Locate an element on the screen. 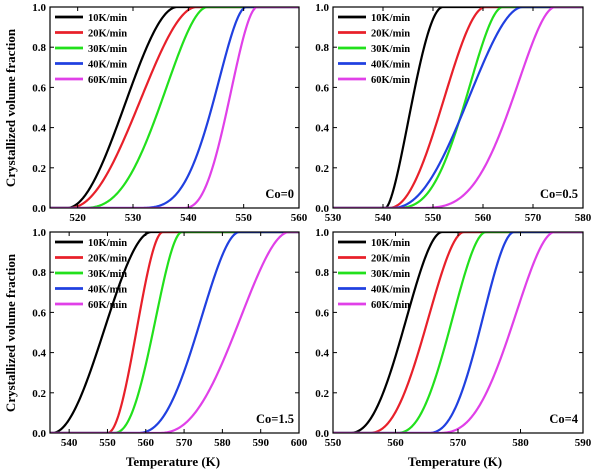 The height and width of the screenshot is (470, 592). x-tick-label: 520 is located at coordinates (77, 218).